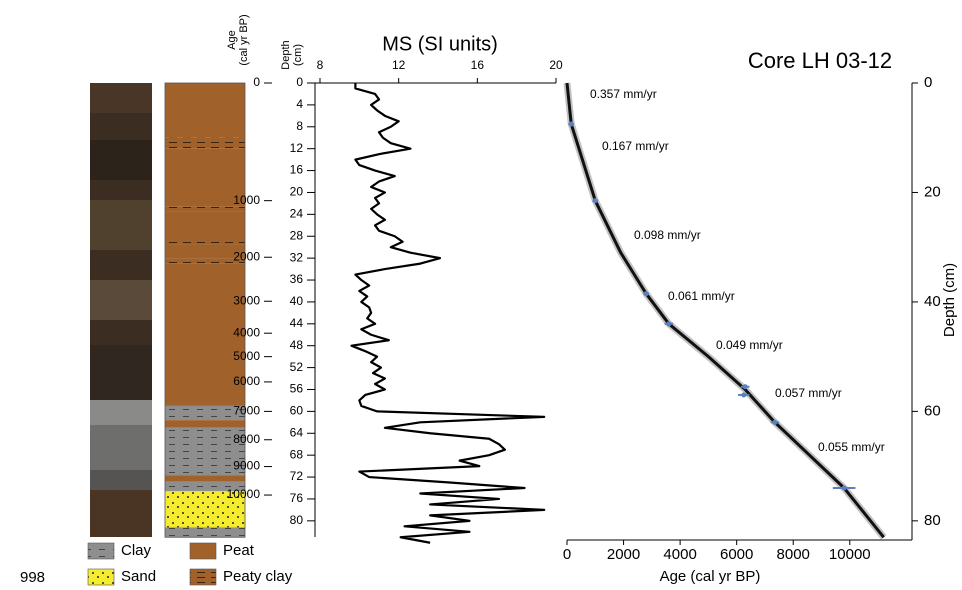 This screenshot has height=590, width=962. I want to click on x-tick-label: 12, so click(399, 65).